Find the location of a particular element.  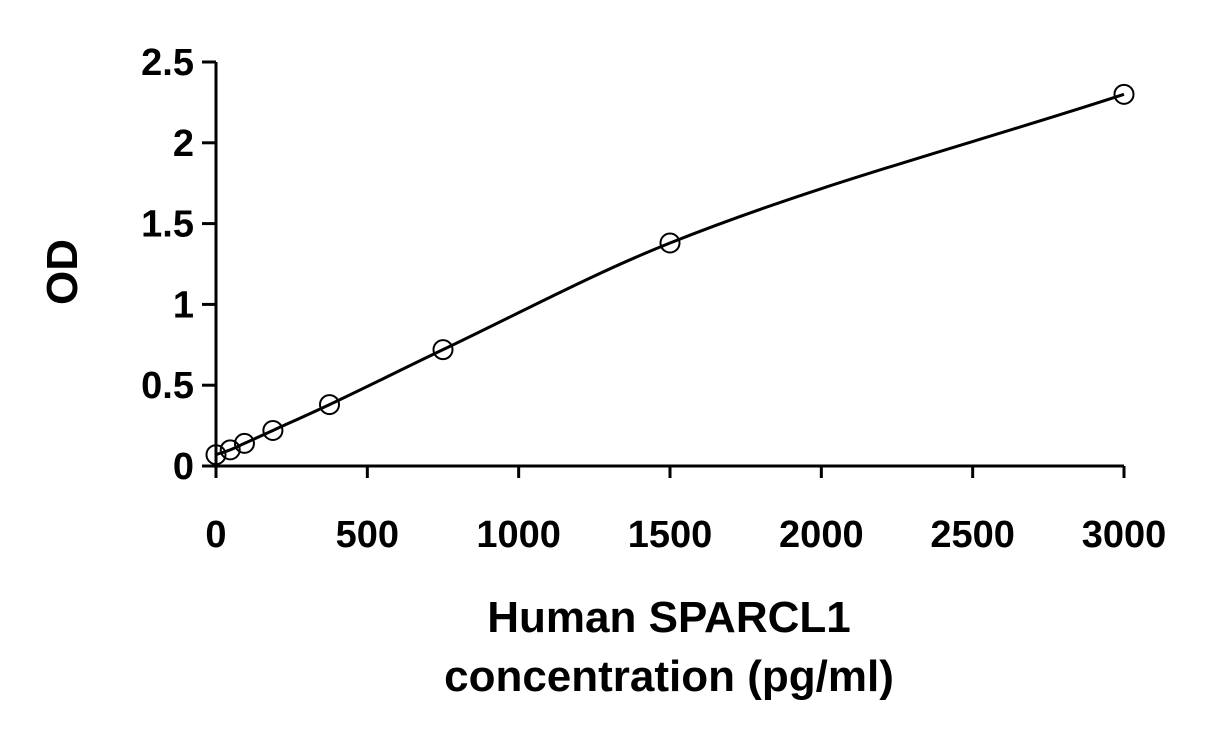

x-tick-label: 1500 is located at coordinates (670, 535).